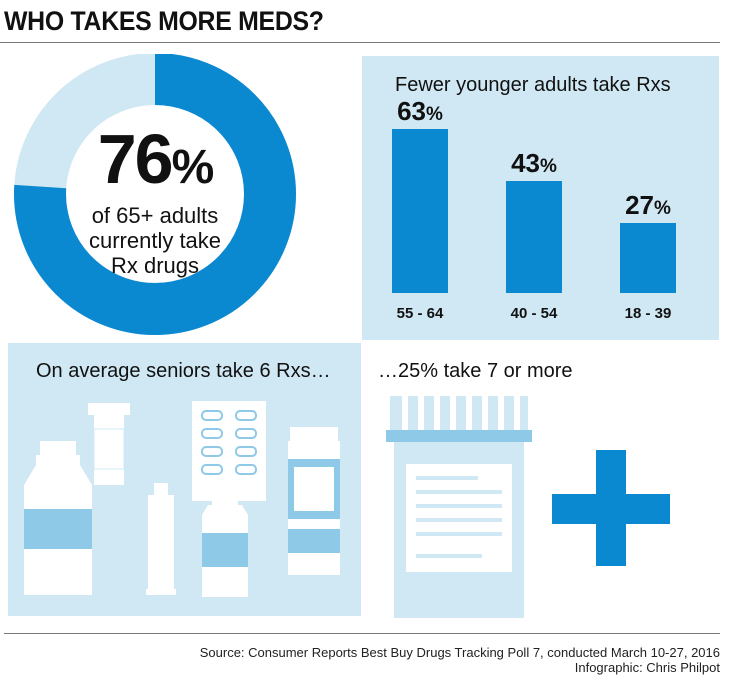 Image resolution: width=750 pixels, height=684 pixels. What do you see at coordinates (647, 667) in the screenshot?
I see `credit-text: Infographic: Chris Philpot` at bounding box center [647, 667].